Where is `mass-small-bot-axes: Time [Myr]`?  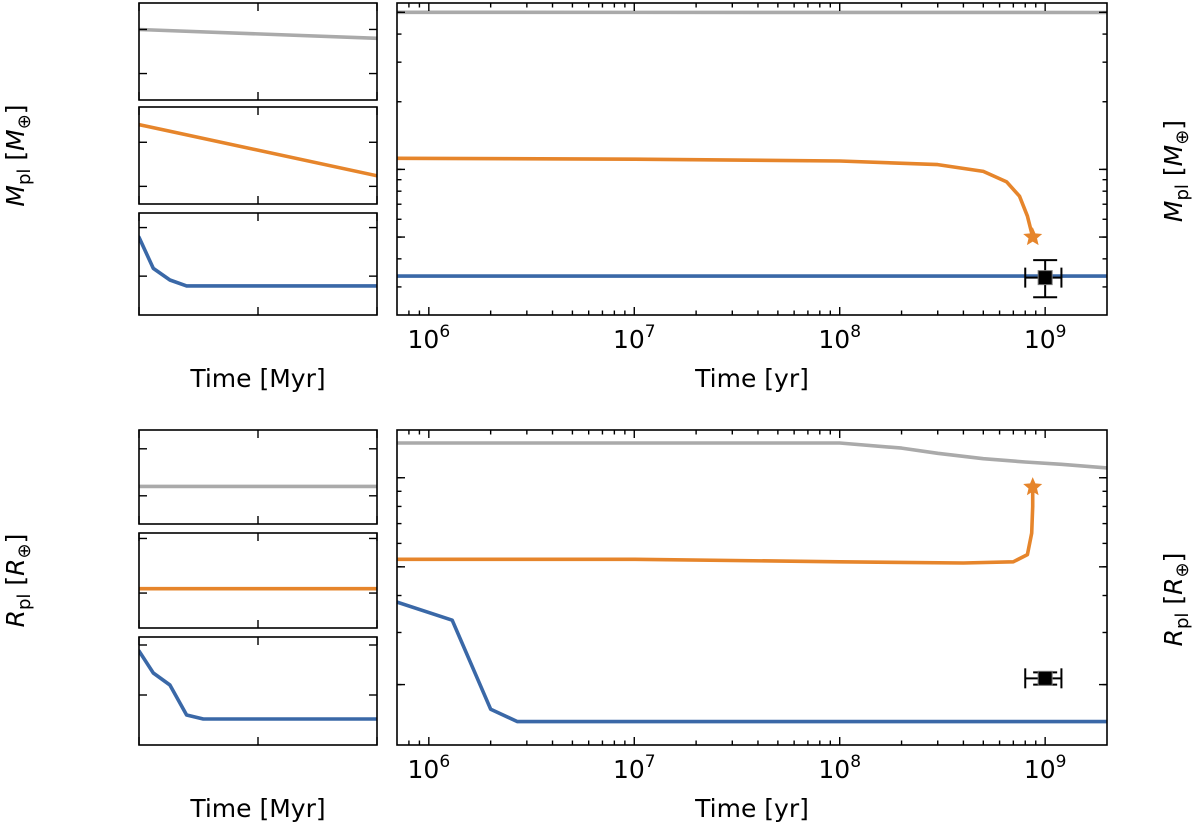 mass-small-bot-axes: Time [Myr] is located at coordinates (258, 302).